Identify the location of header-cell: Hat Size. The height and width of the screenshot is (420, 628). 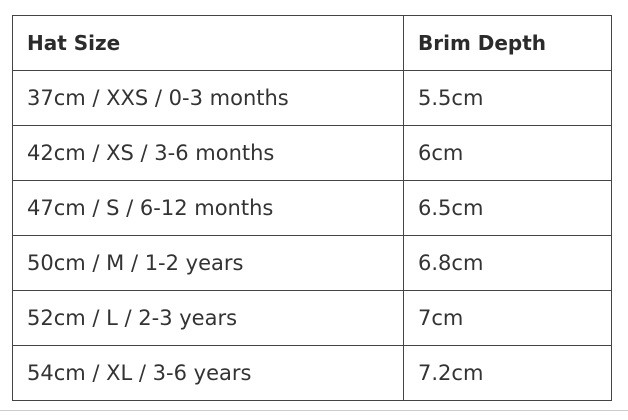
(208, 43).